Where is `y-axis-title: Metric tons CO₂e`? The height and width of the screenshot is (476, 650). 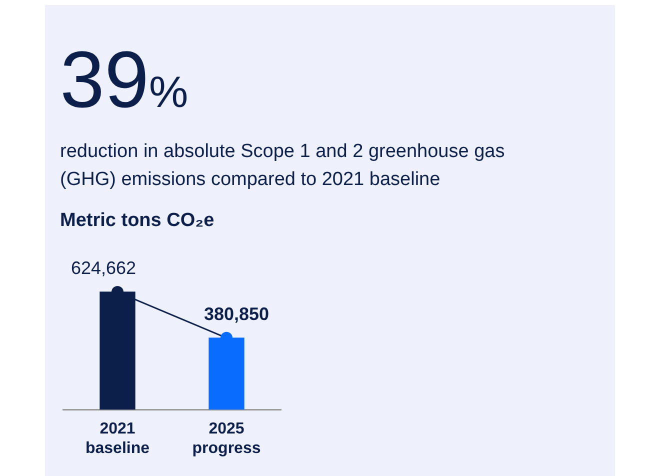
y-axis-title: Metric tons CO₂e is located at coordinates (137, 221).